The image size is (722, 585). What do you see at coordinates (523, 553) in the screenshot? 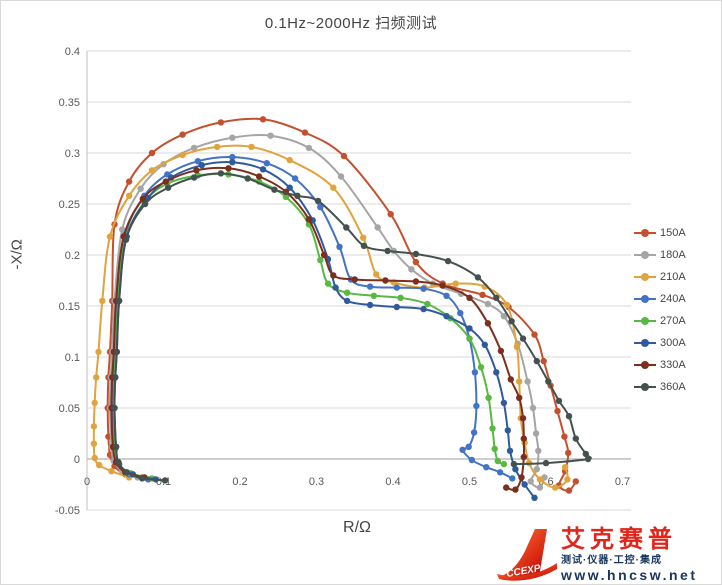
I see `brand-a-shape` at bounding box center [523, 553].